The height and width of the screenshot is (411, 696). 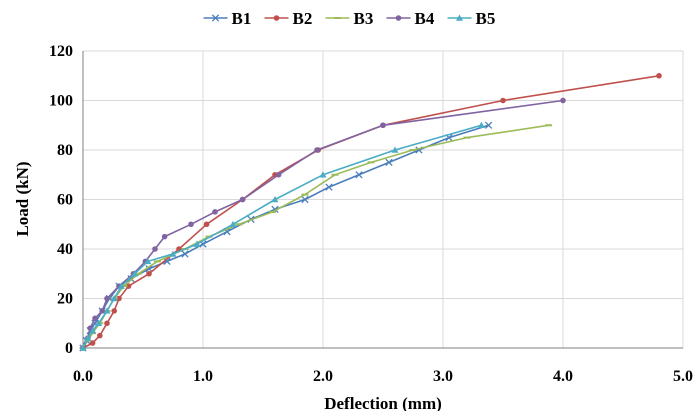 I want to click on y-tick-label: 80, so click(x=65, y=150).